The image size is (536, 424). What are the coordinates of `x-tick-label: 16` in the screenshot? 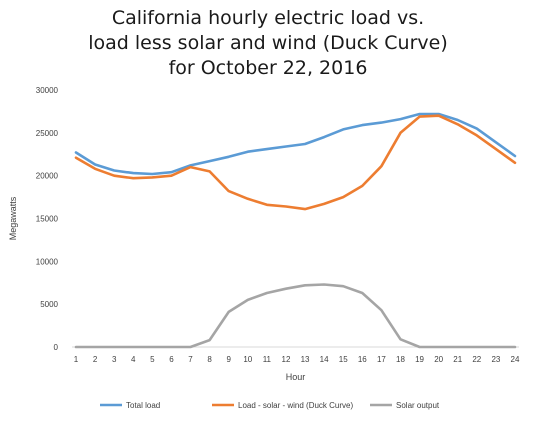 It's located at (362, 359).